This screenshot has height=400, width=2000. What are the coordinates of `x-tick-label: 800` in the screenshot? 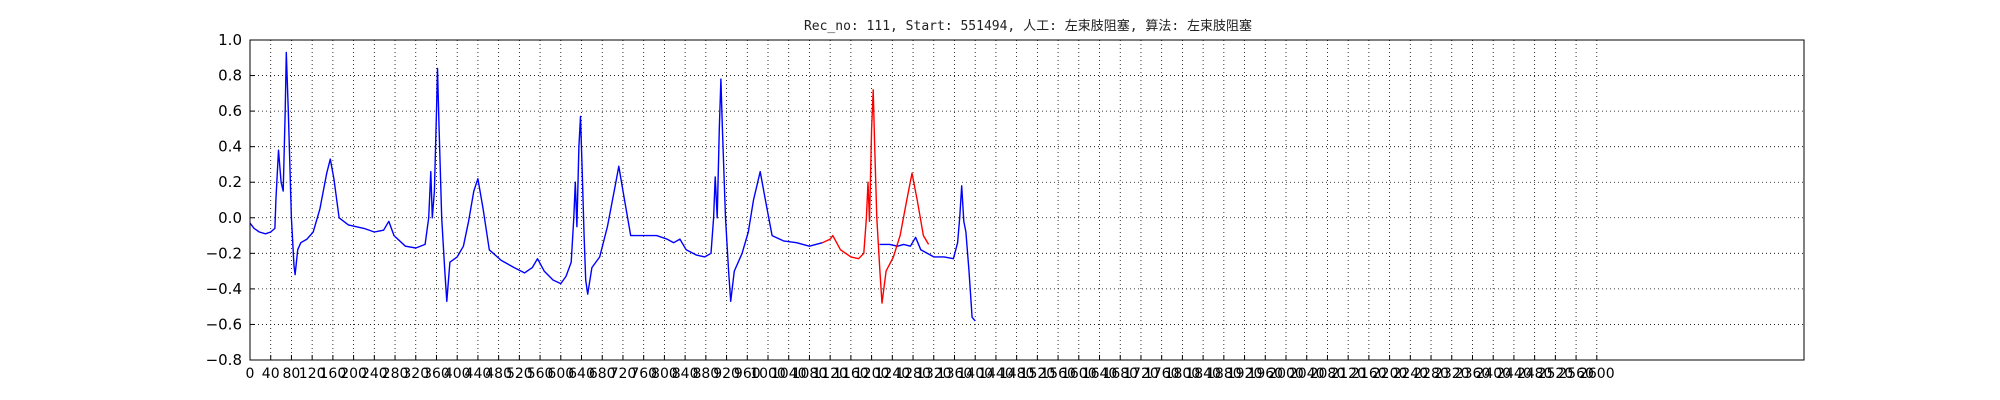 It's located at (664, 374).